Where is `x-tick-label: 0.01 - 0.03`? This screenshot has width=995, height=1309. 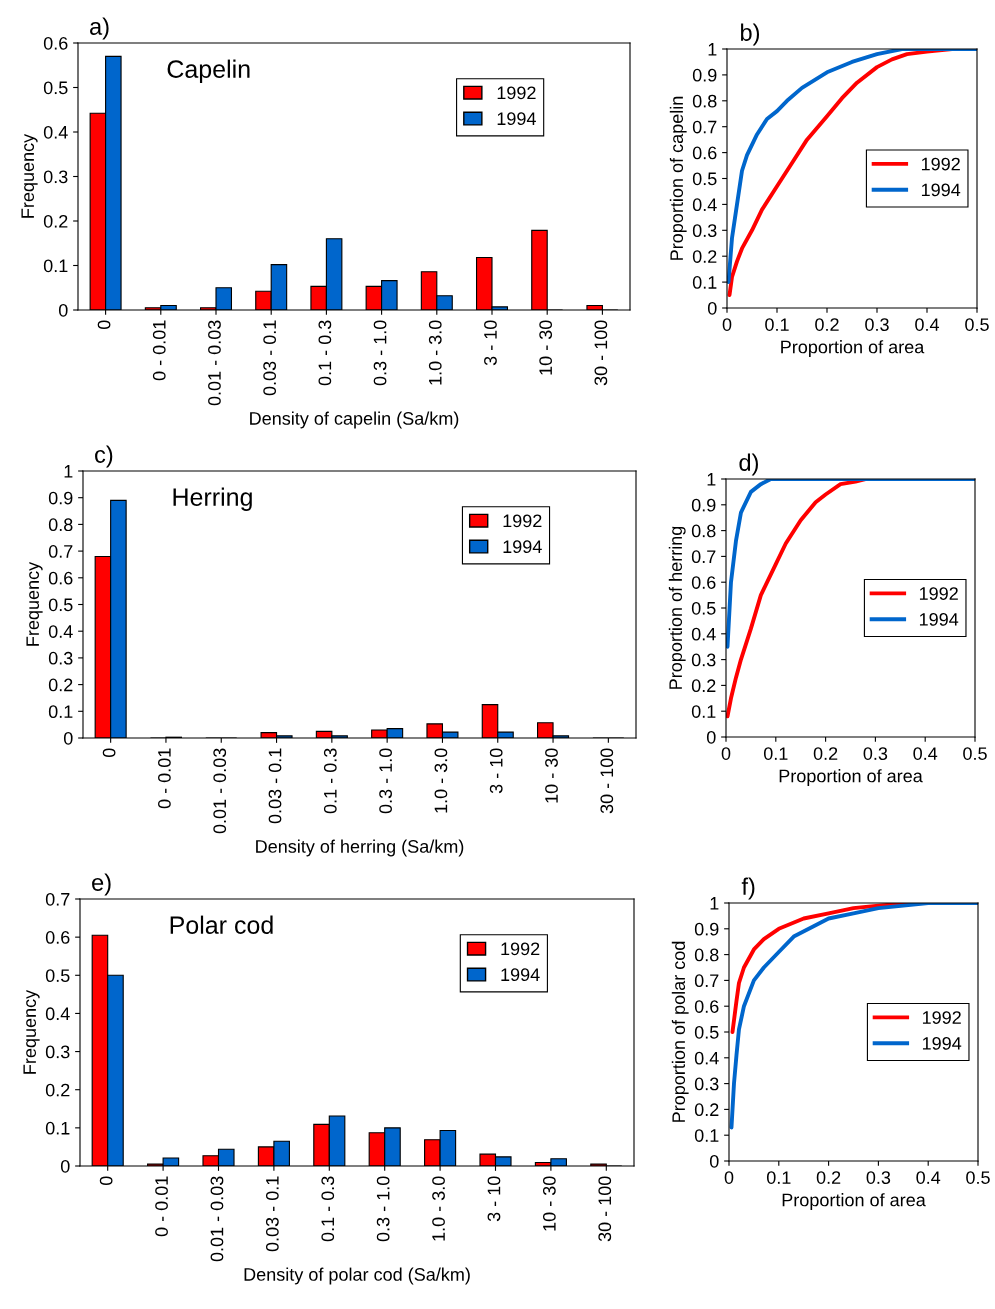 x-tick-label: 0.01 - 0.03 is located at coordinates (214, 363).